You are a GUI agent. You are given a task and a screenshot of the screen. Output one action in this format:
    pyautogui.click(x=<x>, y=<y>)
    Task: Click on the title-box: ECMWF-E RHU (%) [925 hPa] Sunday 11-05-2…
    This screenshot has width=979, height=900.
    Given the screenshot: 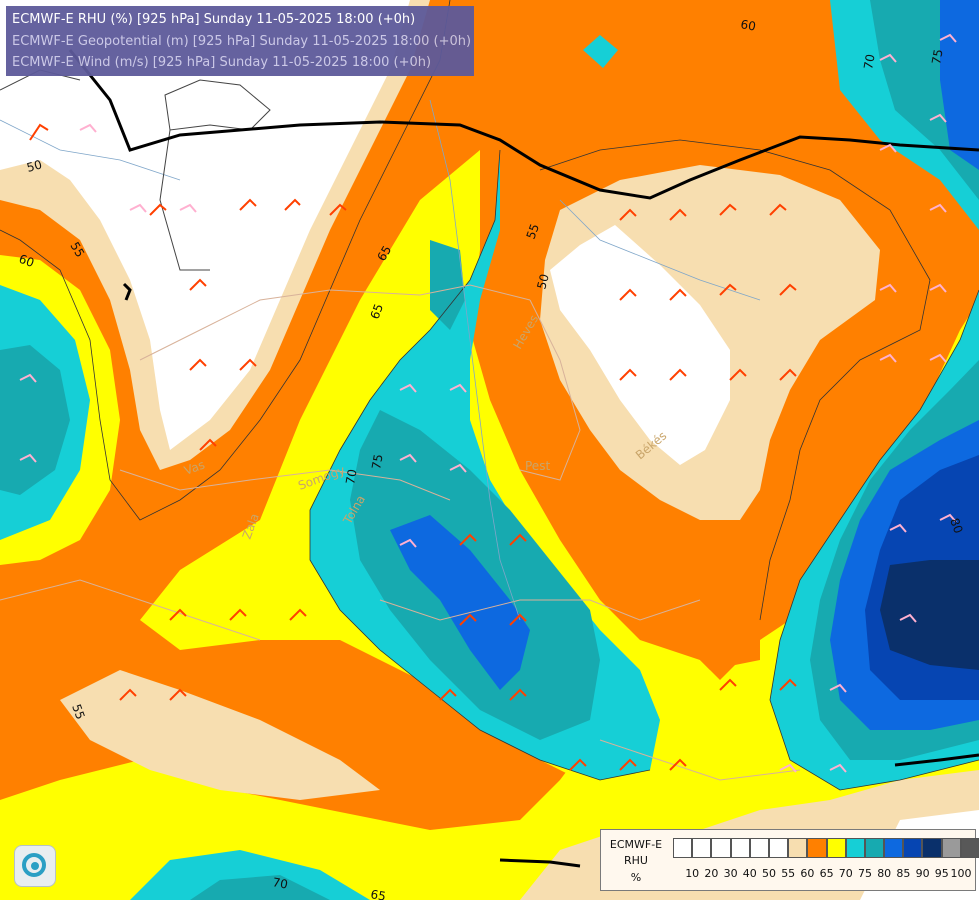 What is the action you would take?
    pyautogui.click(x=240, y=41)
    